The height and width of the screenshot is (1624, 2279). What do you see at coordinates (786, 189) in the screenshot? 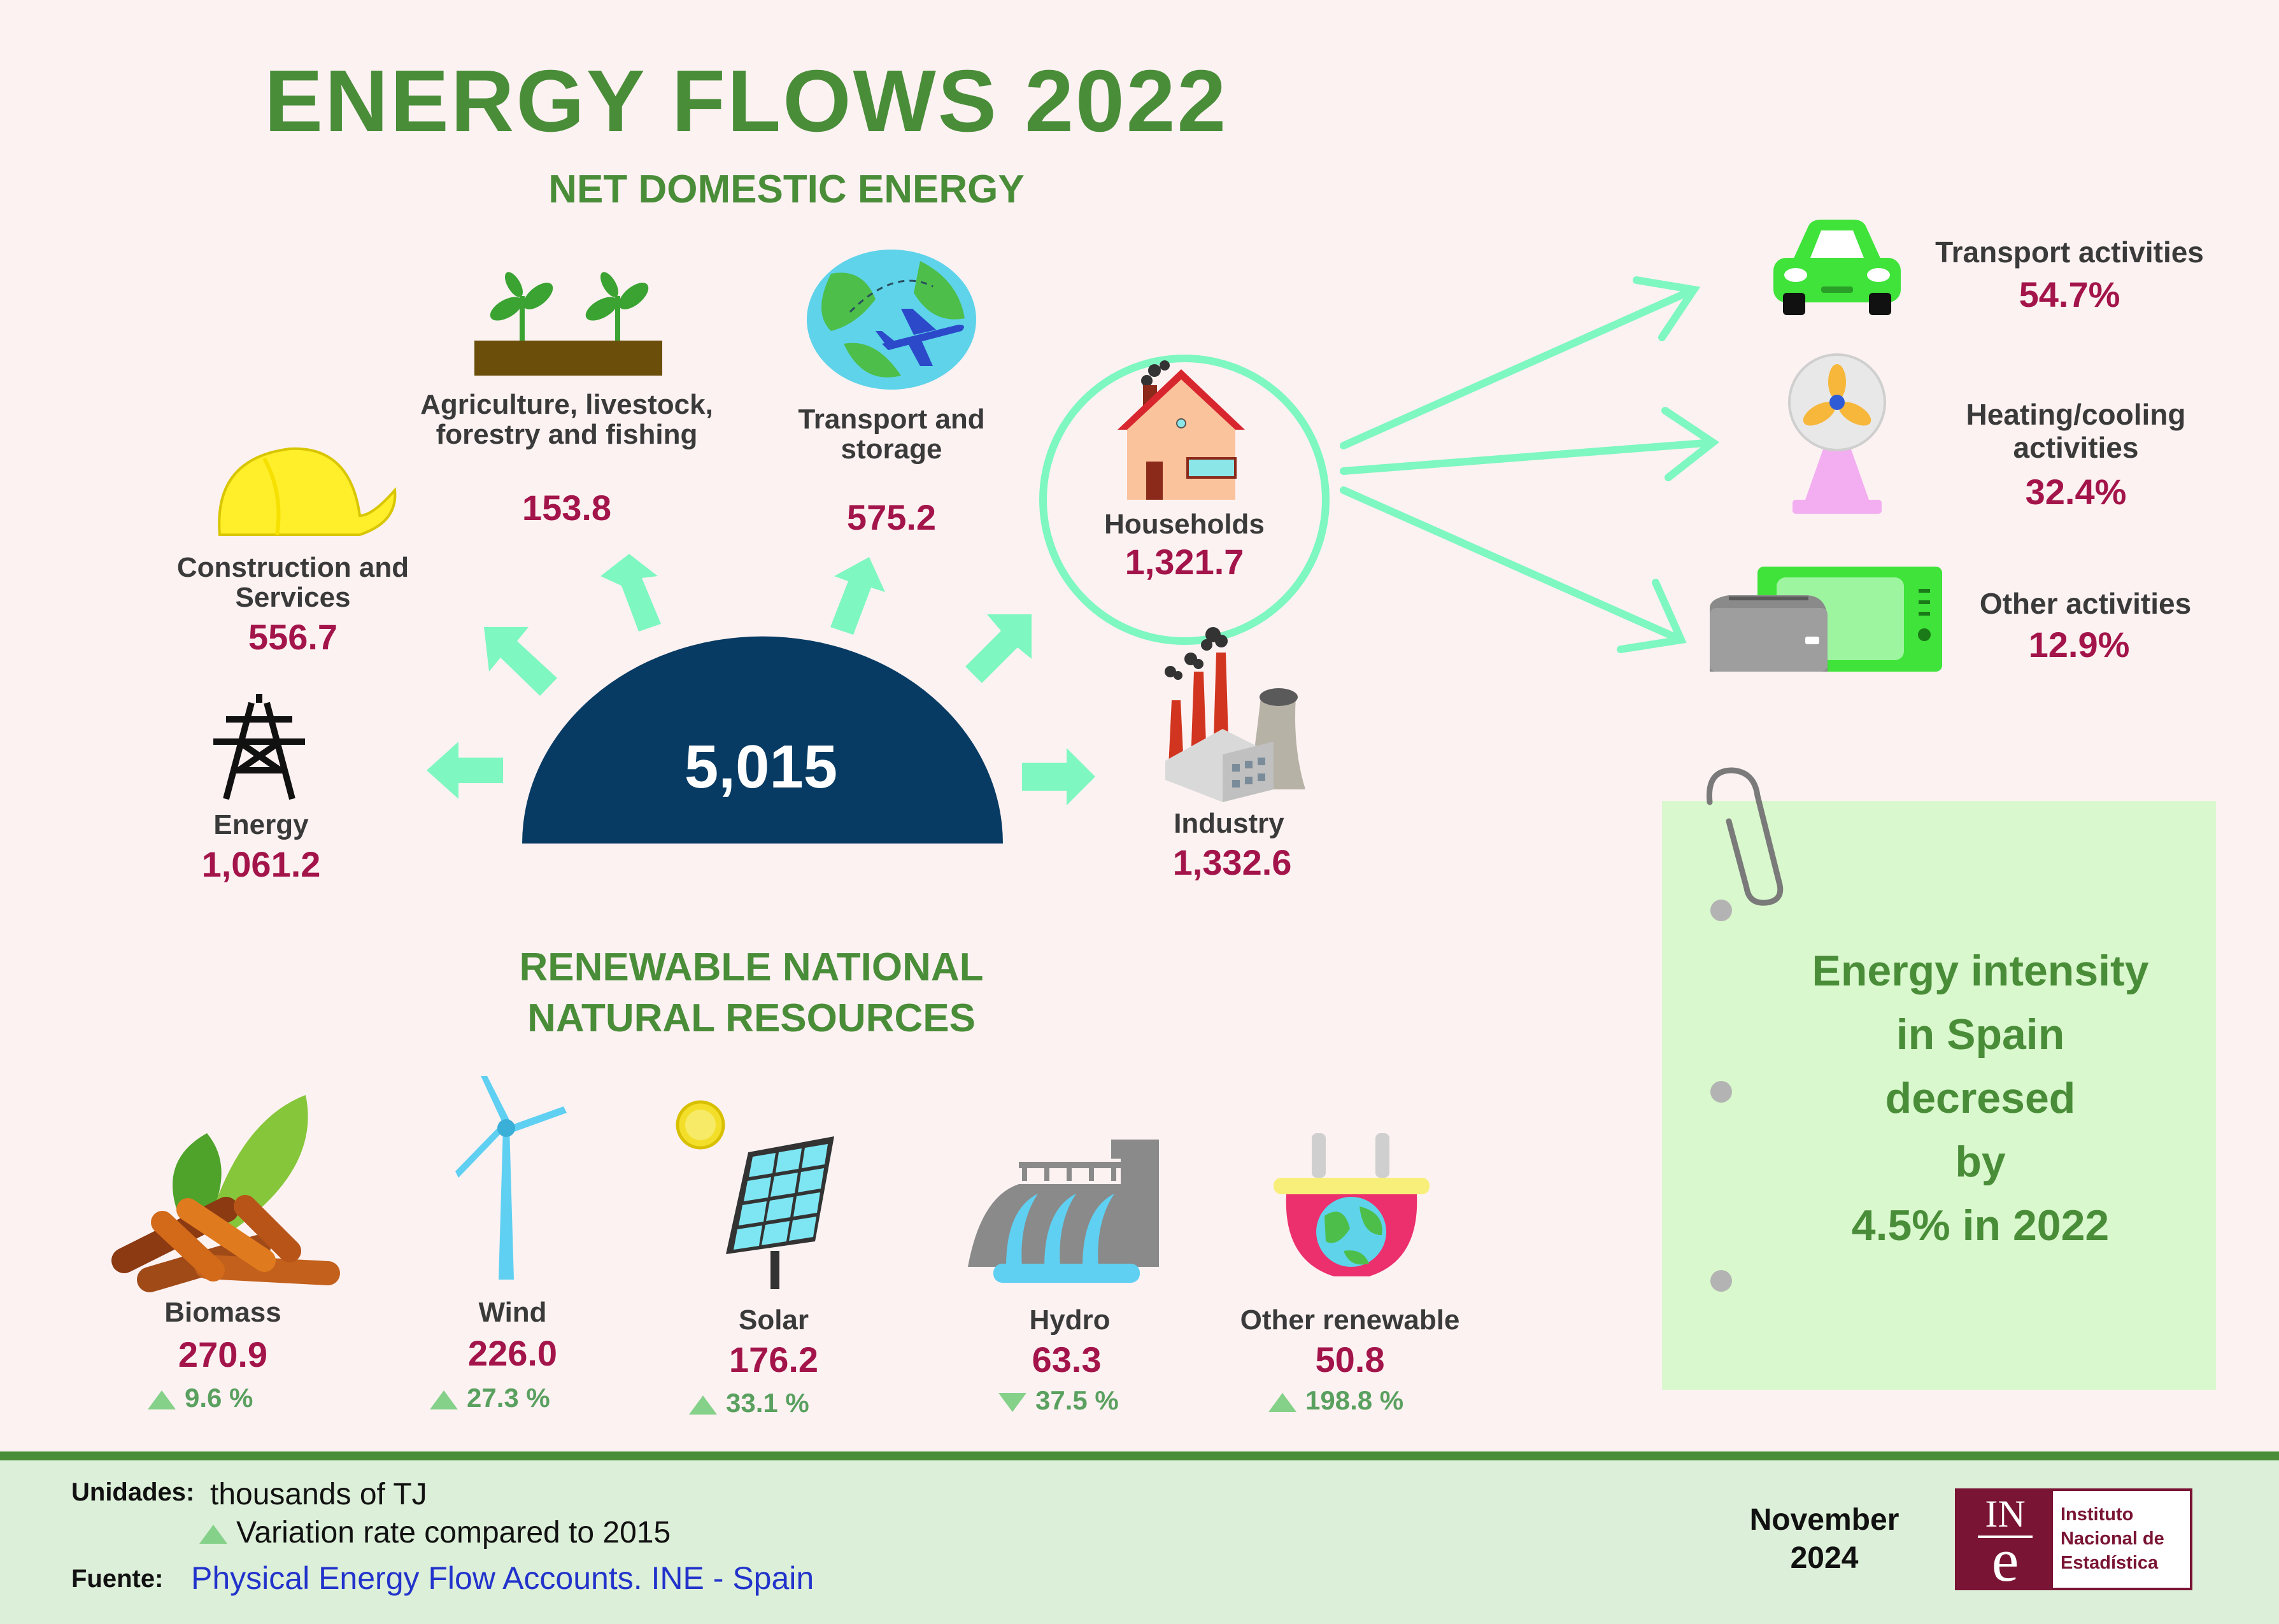
I see `net-domestic-heading: NET DOMESTIC ENERGY` at bounding box center [786, 189].